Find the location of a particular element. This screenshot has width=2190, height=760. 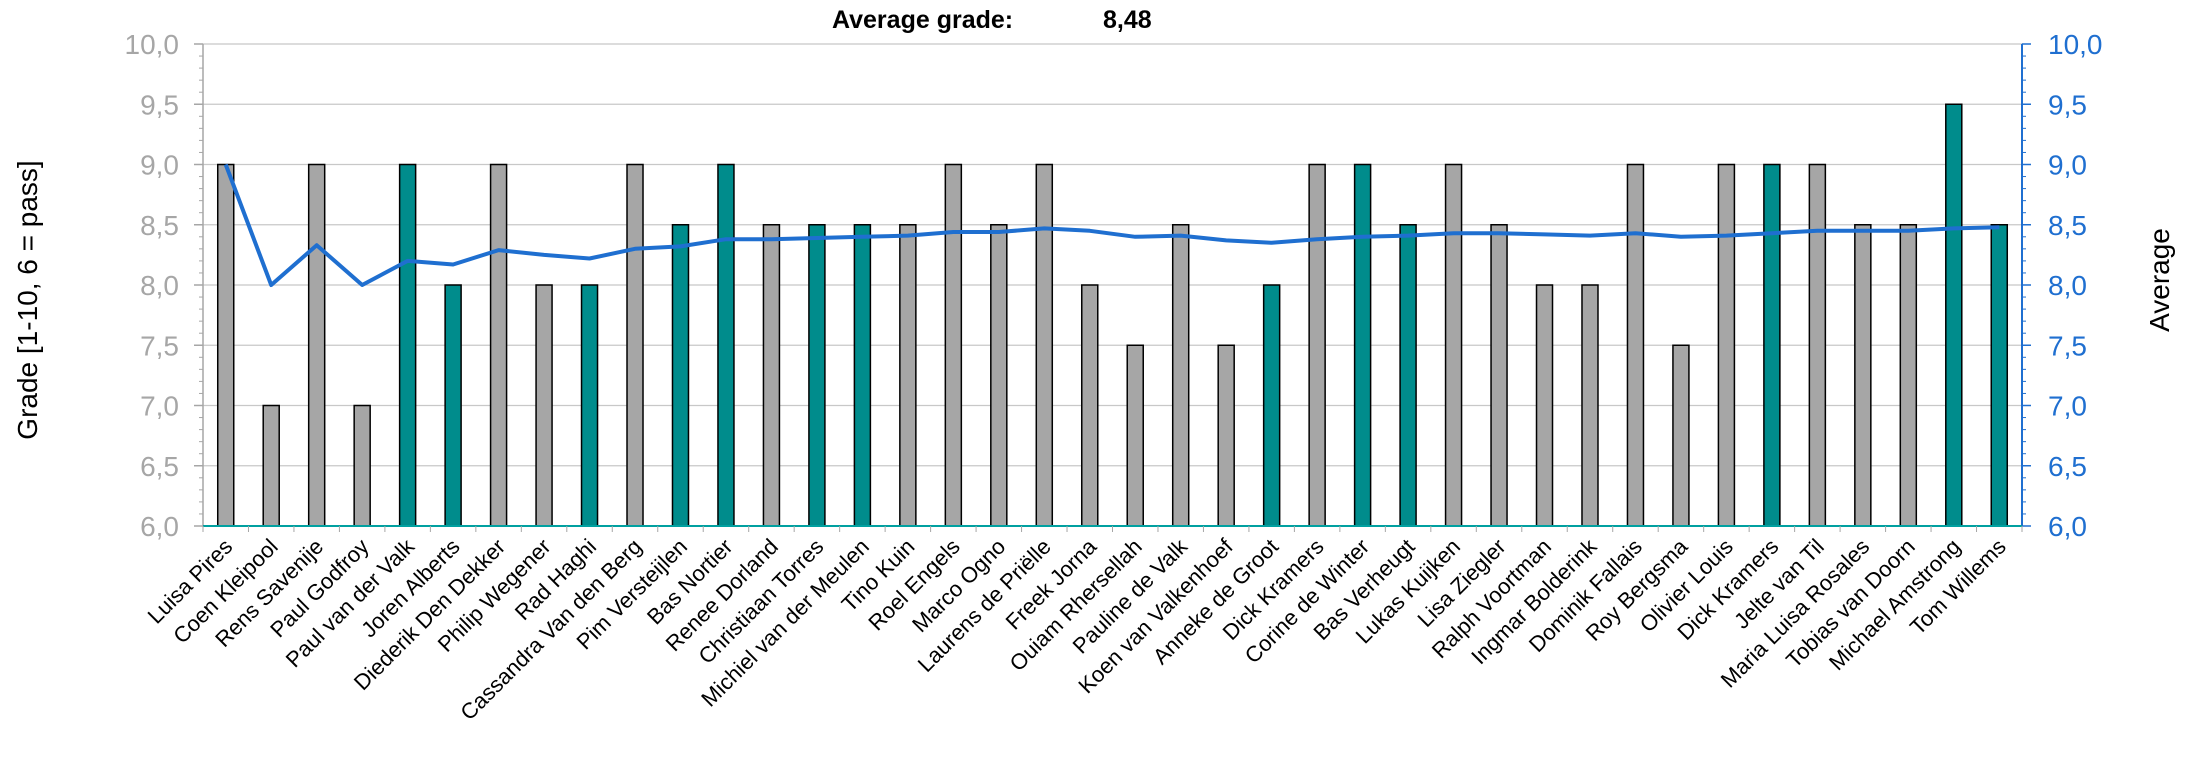

chart-header: Average grade: 8,48 is located at coordinates (1095, 23).